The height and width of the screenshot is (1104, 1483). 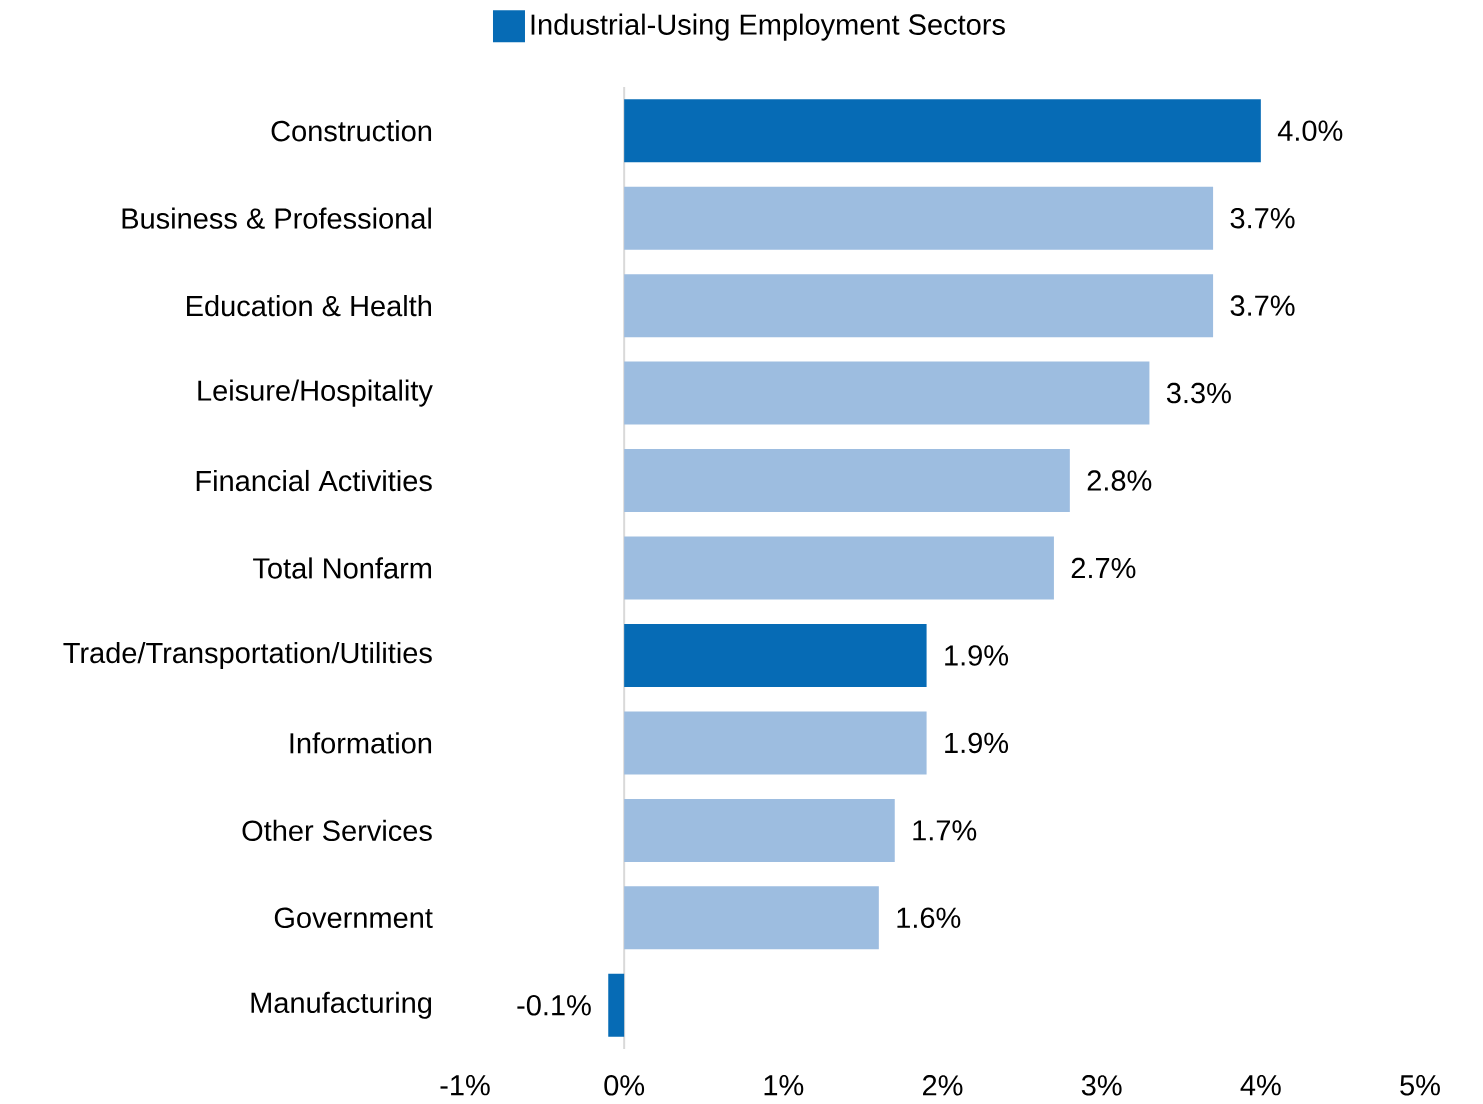 What do you see at coordinates (315, 393) in the screenshot?
I see `y-tick-label: Leisure/Hospitality` at bounding box center [315, 393].